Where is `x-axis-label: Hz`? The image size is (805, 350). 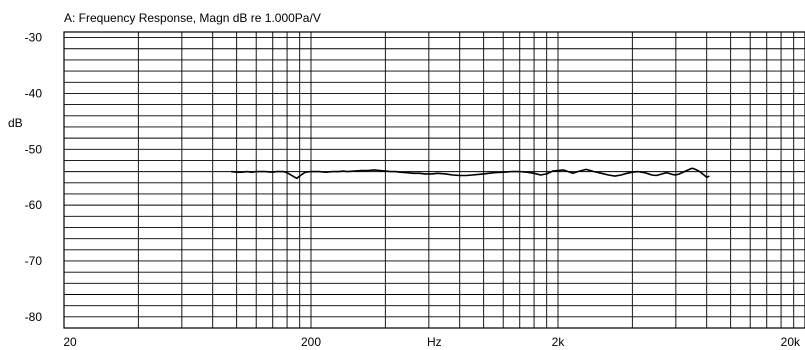
x-axis-label: Hz is located at coordinates (434, 342).